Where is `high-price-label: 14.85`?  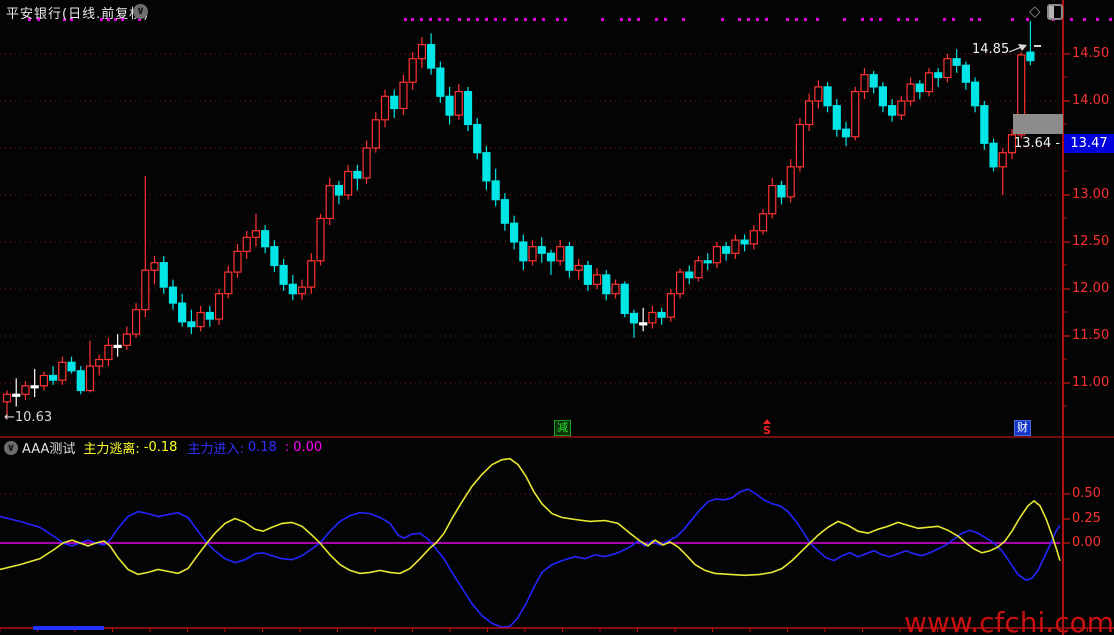
high-price-label: 14.85 is located at coordinates (991, 49).